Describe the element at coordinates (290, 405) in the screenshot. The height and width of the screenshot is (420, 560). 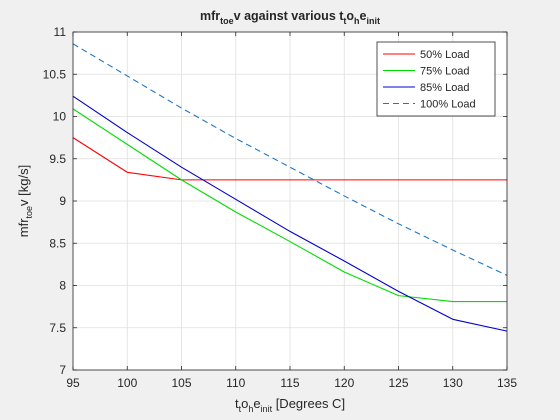
I see `x-axis-label: ttoheinit [Degrees C]` at that location.